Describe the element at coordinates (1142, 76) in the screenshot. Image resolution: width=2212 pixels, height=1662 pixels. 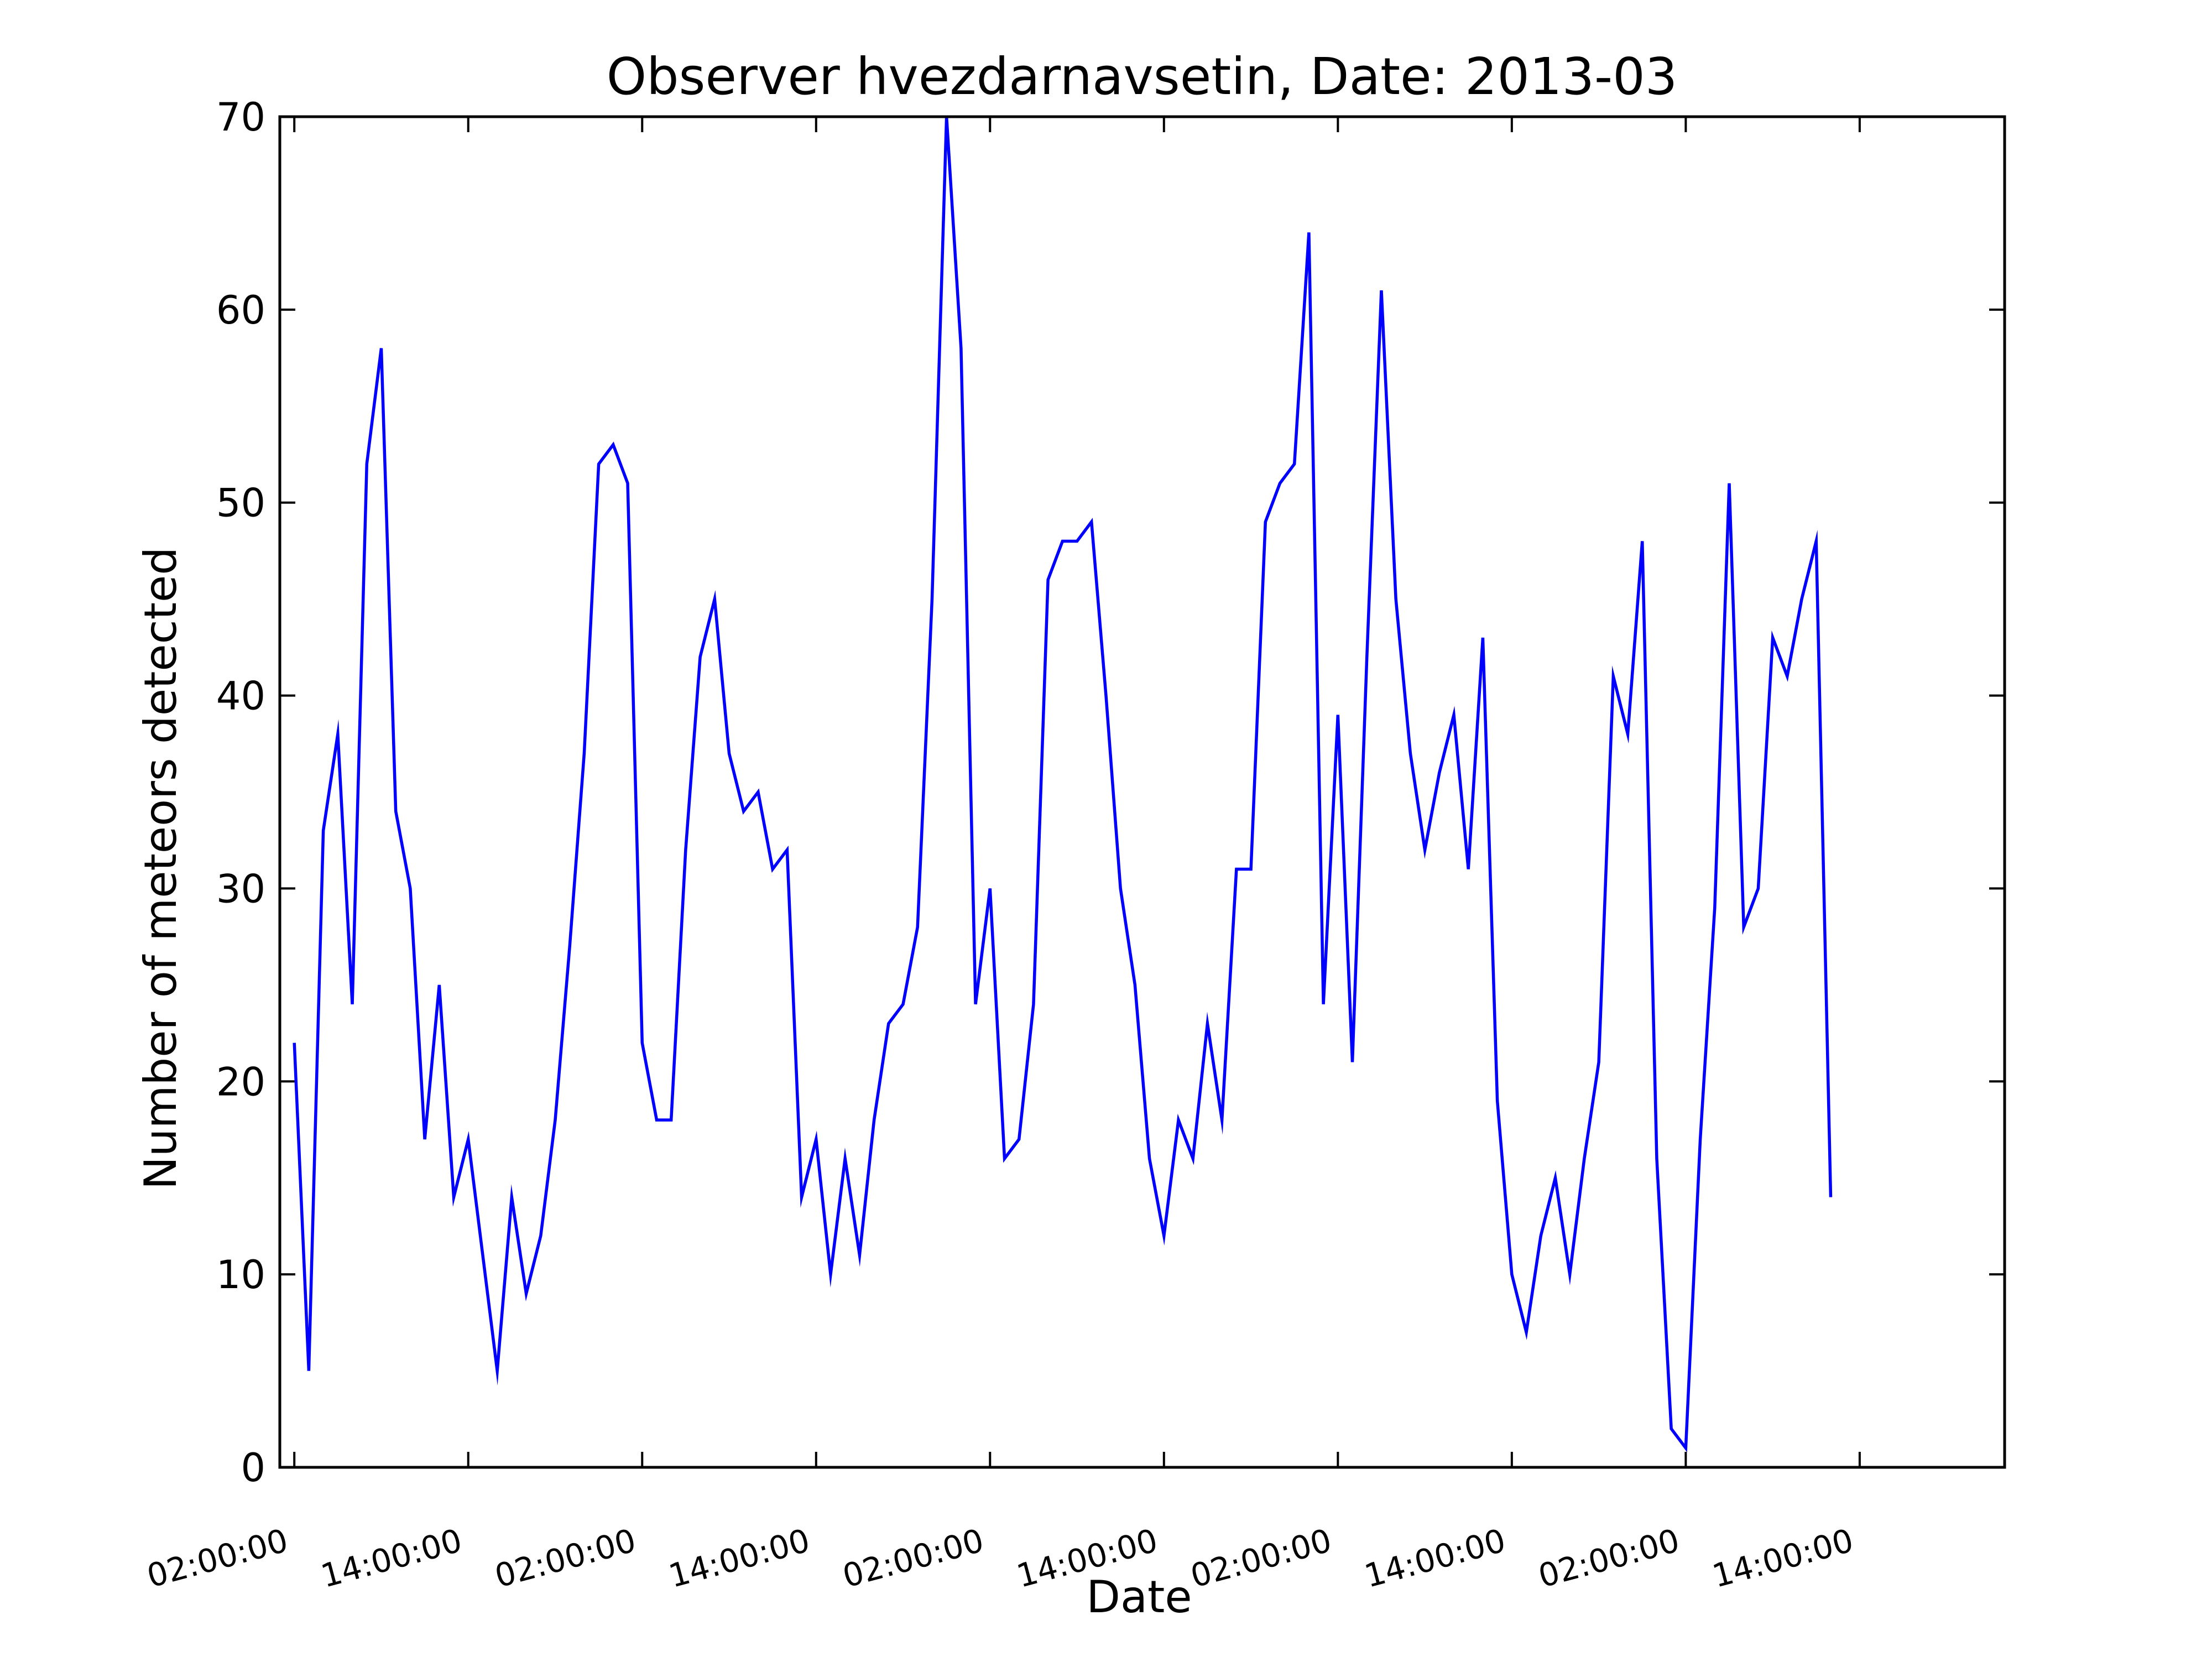
I see `chart-title: Observer hvezdarnavsetin, Date: 2013-03` at that location.